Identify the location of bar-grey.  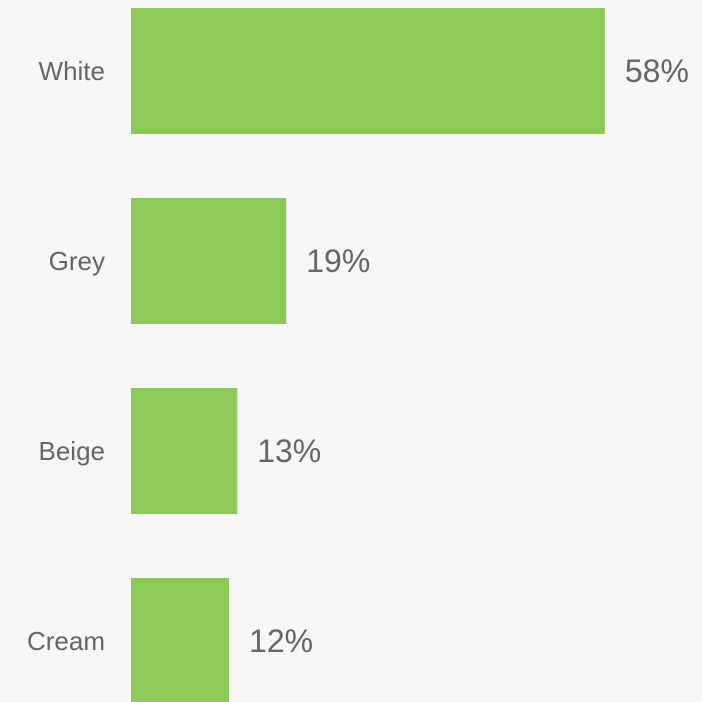
(209, 261).